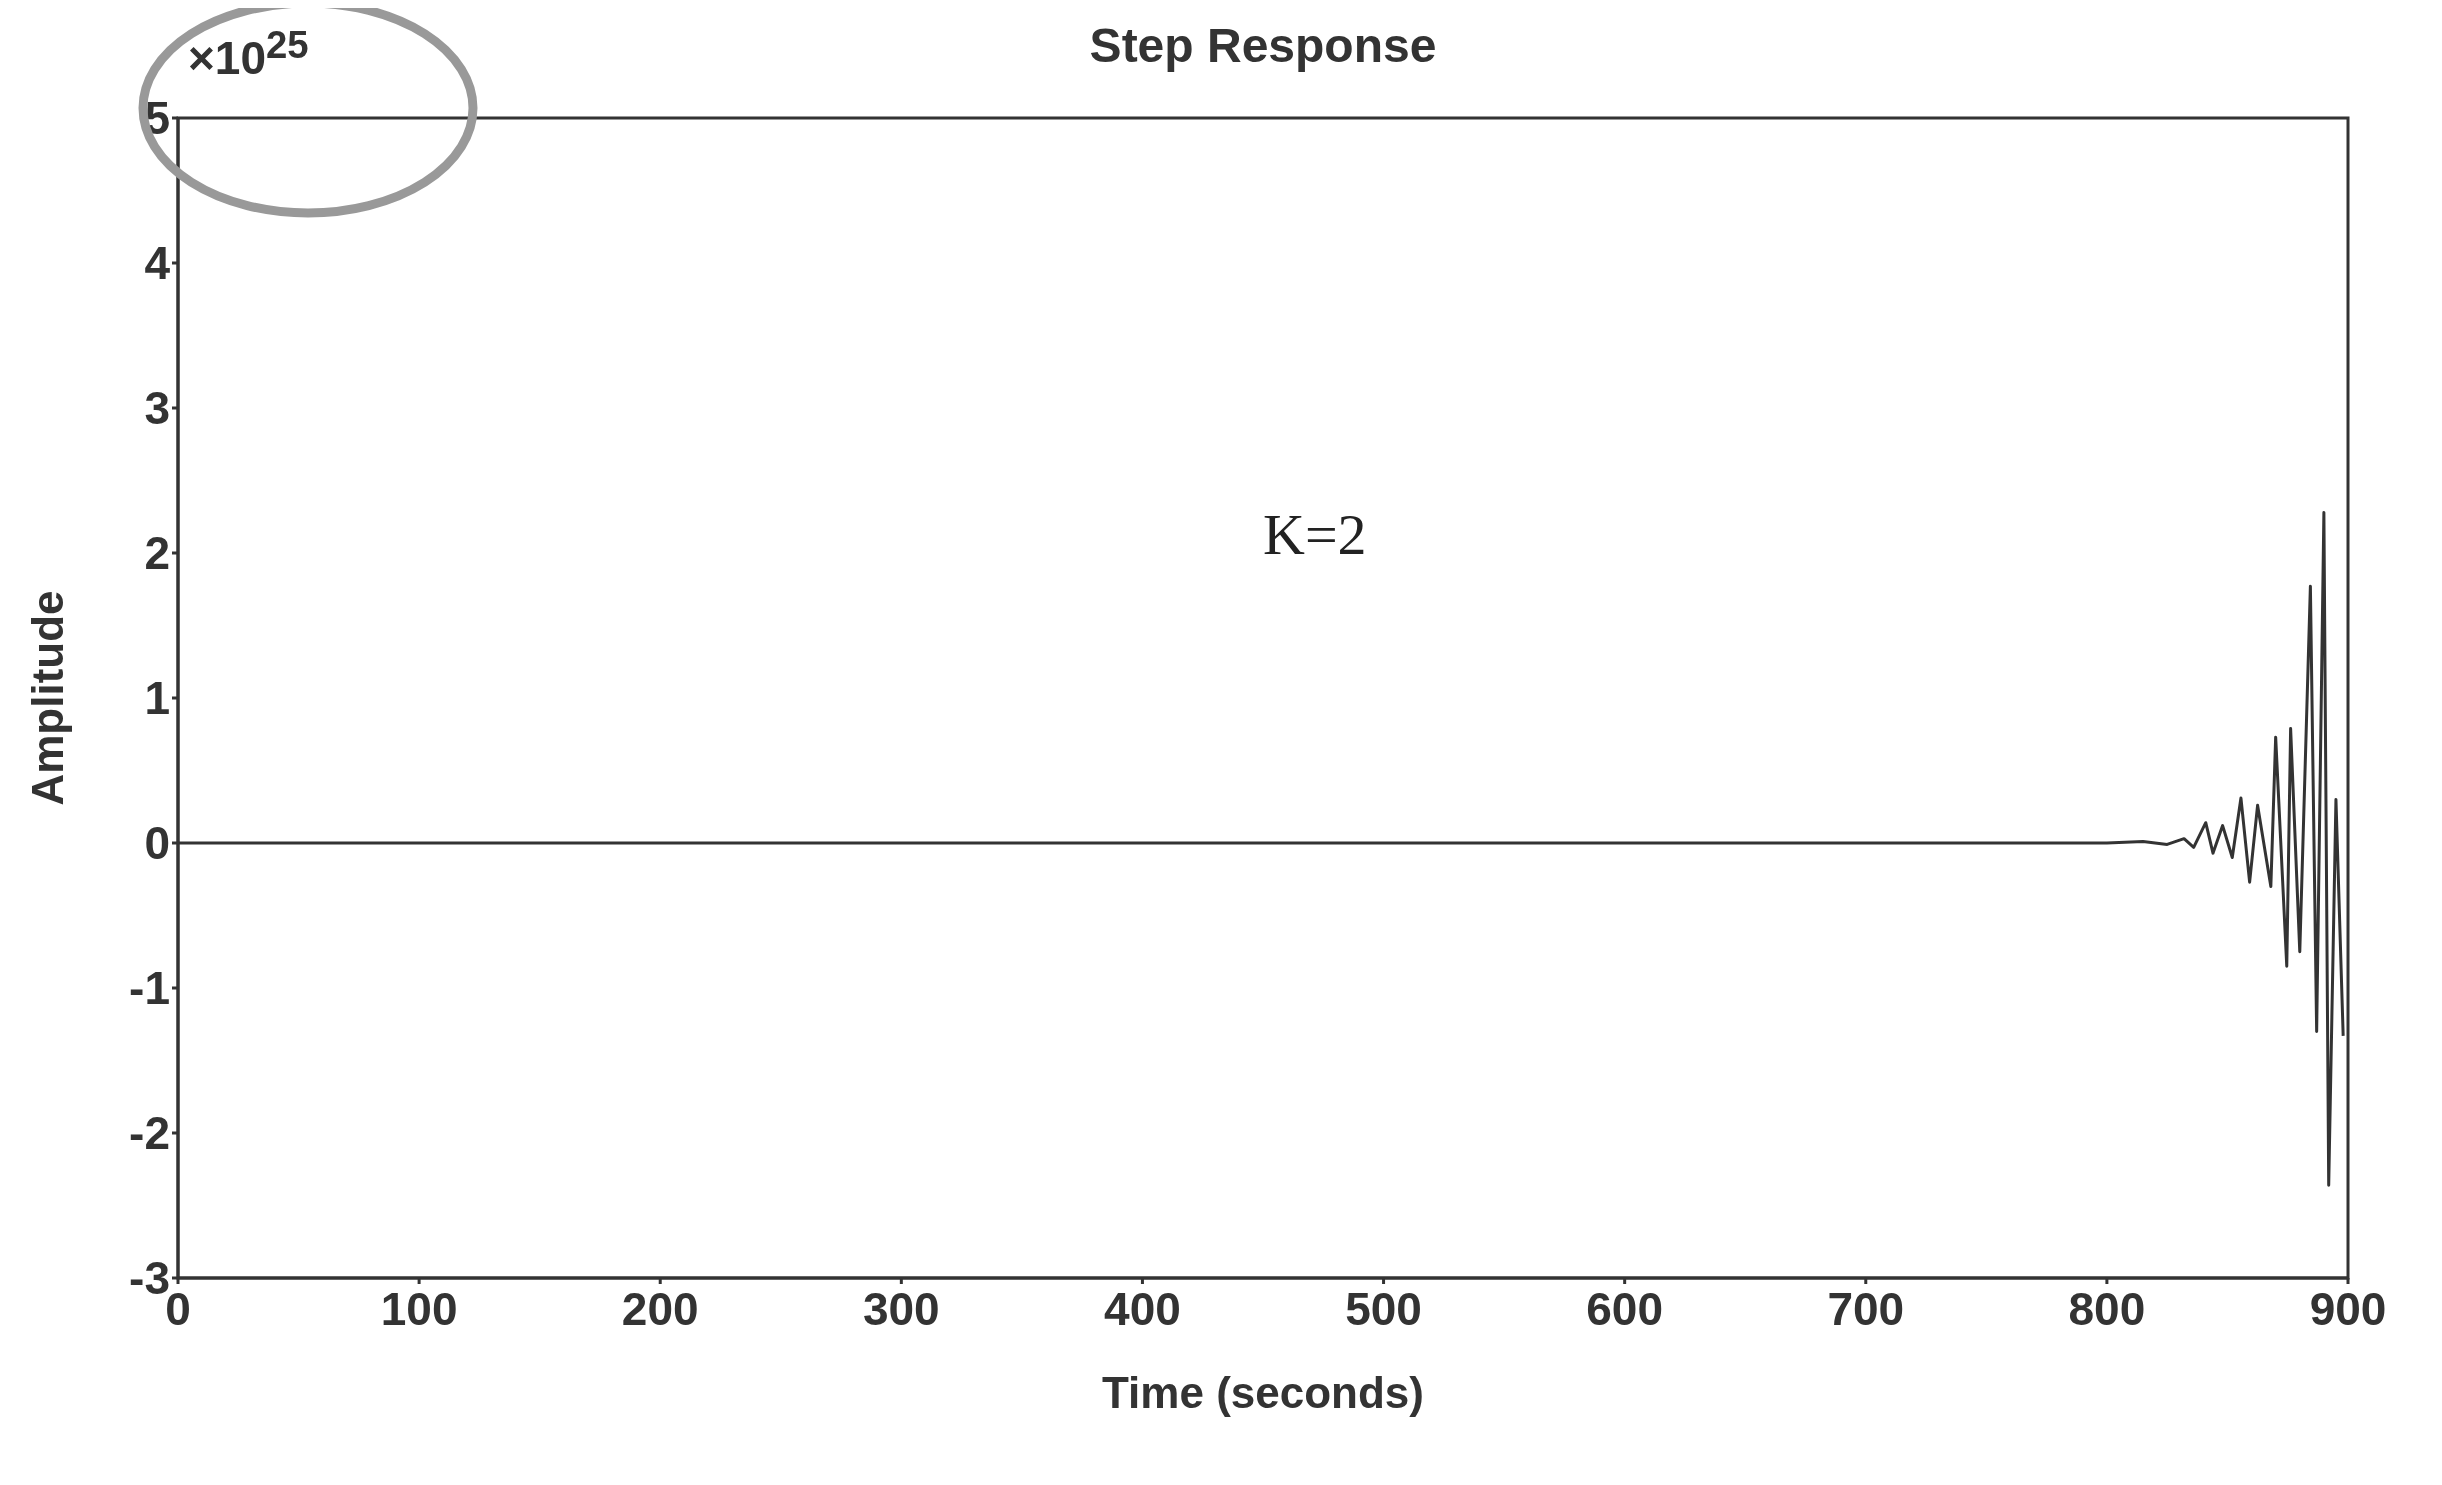 Image resolution: width=2442 pixels, height=1485 pixels. I want to click on x-tick-label: 300, so click(901, 1308).